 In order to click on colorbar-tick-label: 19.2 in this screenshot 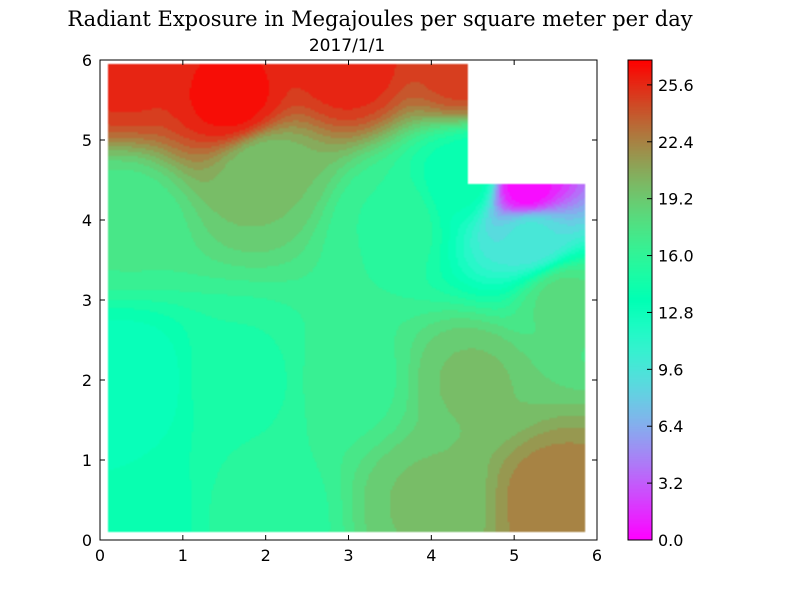, I will do `click(676, 199)`.